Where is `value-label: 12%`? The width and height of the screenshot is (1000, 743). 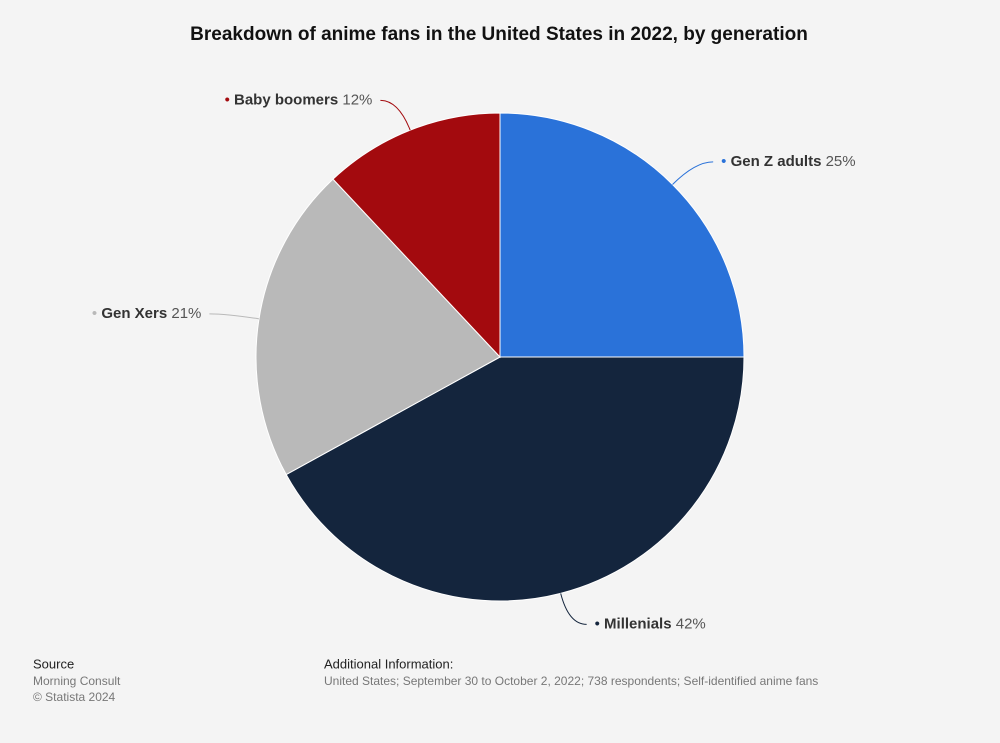 value-label: 12% is located at coordinates (357, 99).